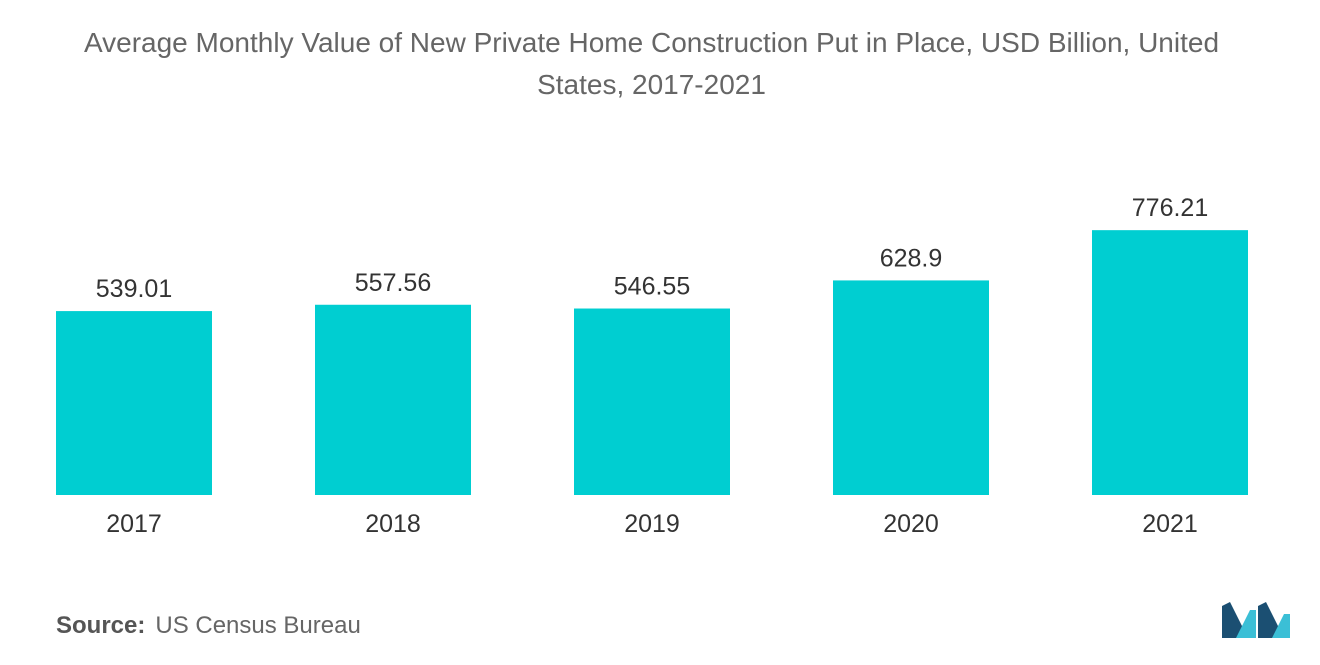 The height and width of the screenshot is (665, 1320). What do you see at coordinates (393, 399) in the screenshot?
I see `bar-2018` at bounding box center [393, 399].